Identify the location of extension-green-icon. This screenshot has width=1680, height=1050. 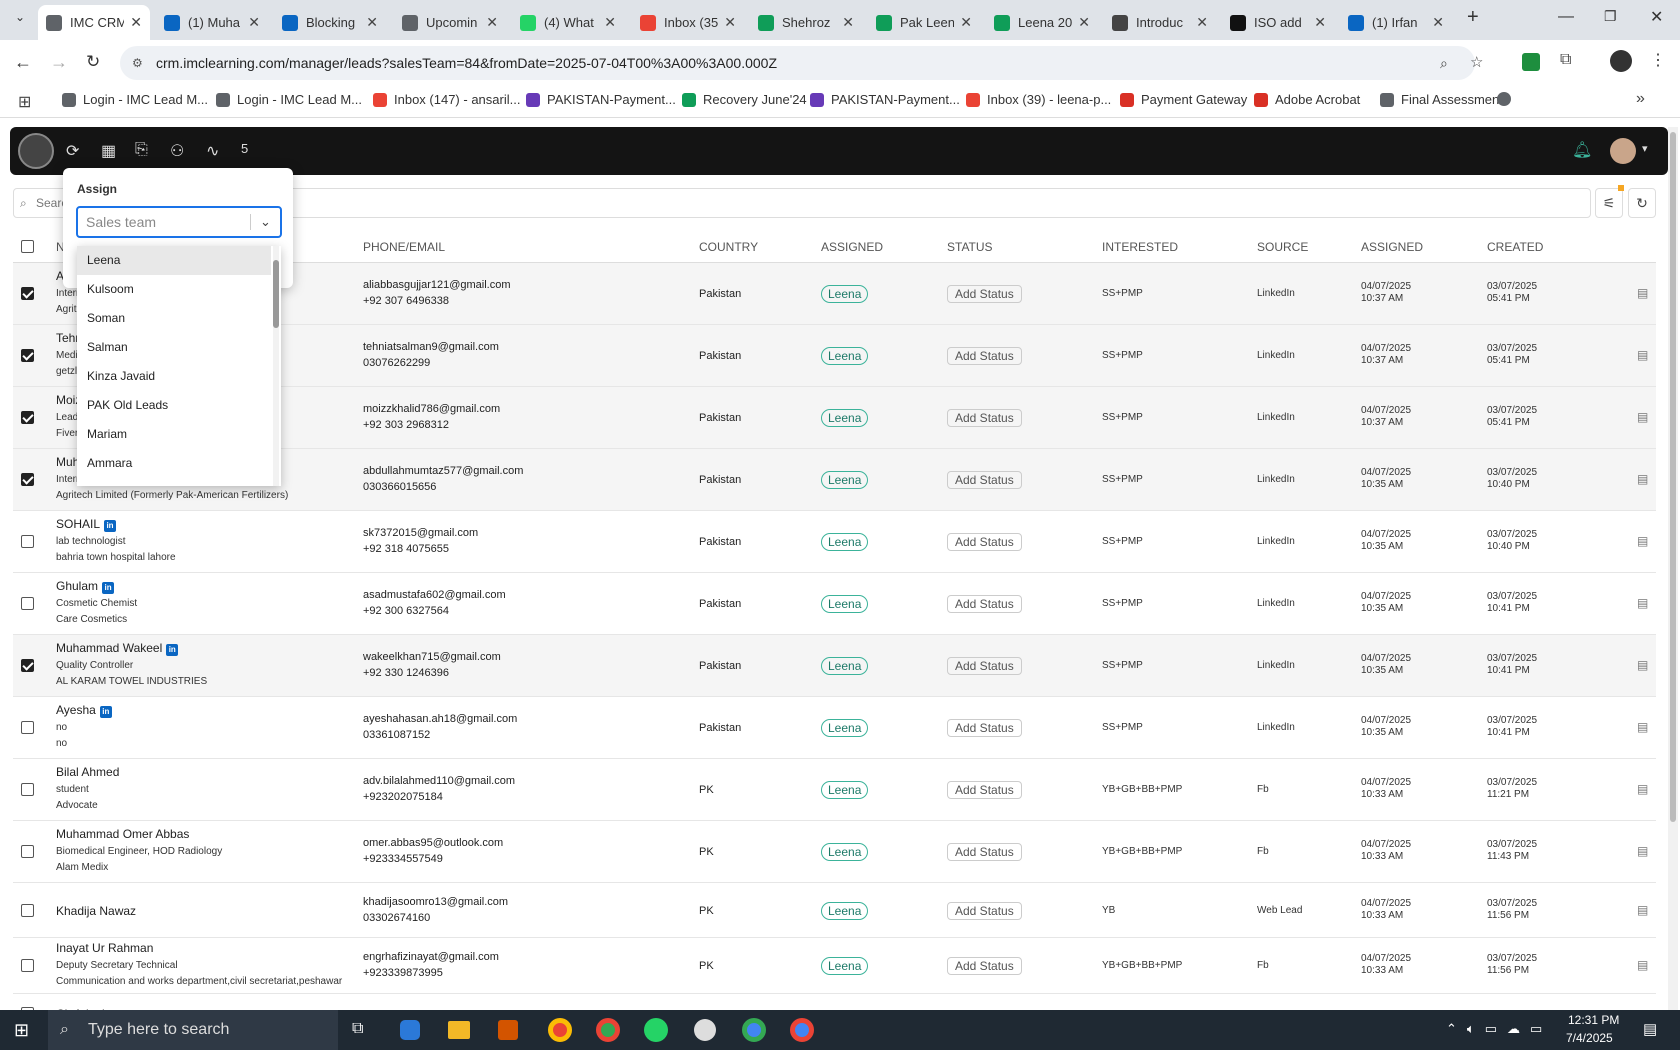
(1531, 62).